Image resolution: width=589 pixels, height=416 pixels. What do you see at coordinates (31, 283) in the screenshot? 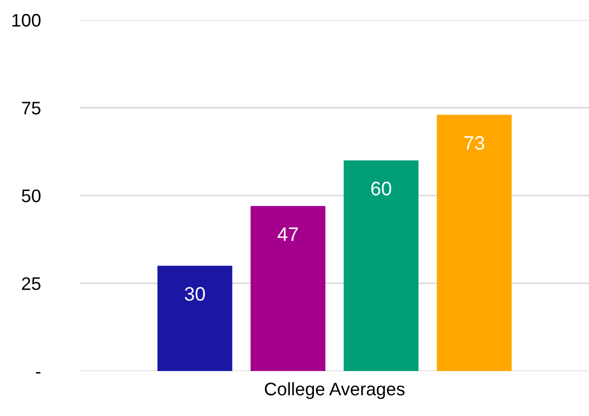
I see `y-tick-label: 25` at bounding box center [31, 283].